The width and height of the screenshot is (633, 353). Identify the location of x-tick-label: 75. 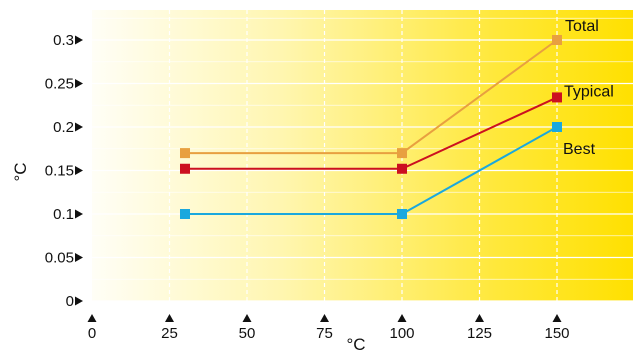
(324, 333).